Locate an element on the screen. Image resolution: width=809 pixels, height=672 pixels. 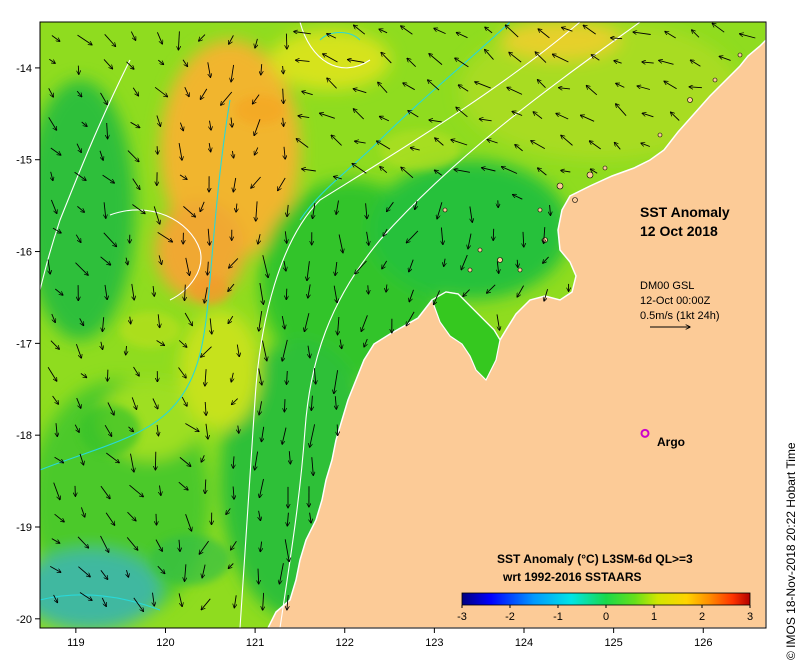
argo-float-marker: Argo is located at coordinates (663, 438).